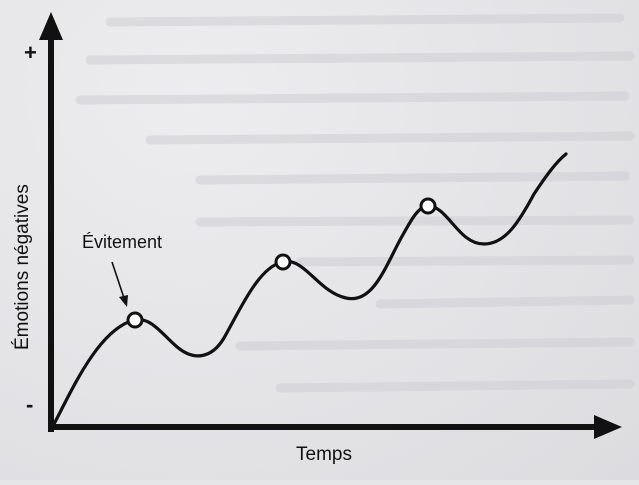 This screenshot has height=485, width=639. I want to click on annotation-pointer-arrowhead, so click(123, 301).